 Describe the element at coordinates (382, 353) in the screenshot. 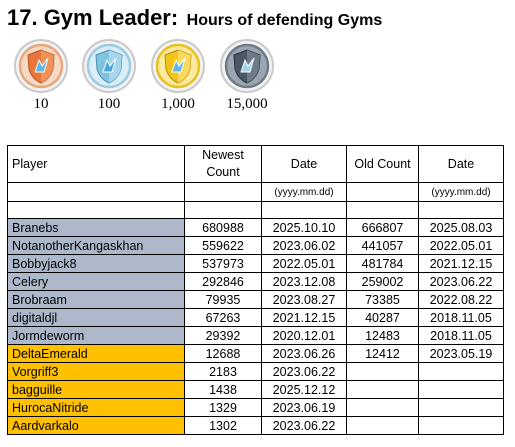

I see `old-count: 12412` at that location.